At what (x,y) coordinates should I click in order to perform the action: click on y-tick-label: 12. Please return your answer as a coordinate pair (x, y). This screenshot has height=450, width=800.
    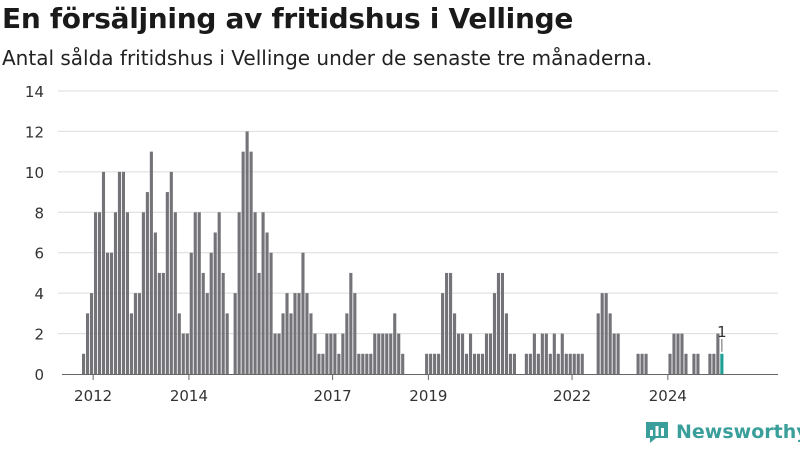
    Looking at the image, I should click on (34, 132).